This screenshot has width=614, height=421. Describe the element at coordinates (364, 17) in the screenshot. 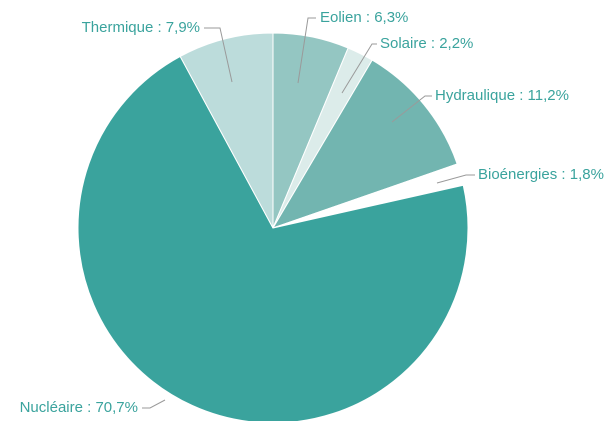

I see `slice-label: Eolien : 6,3%` at that location.